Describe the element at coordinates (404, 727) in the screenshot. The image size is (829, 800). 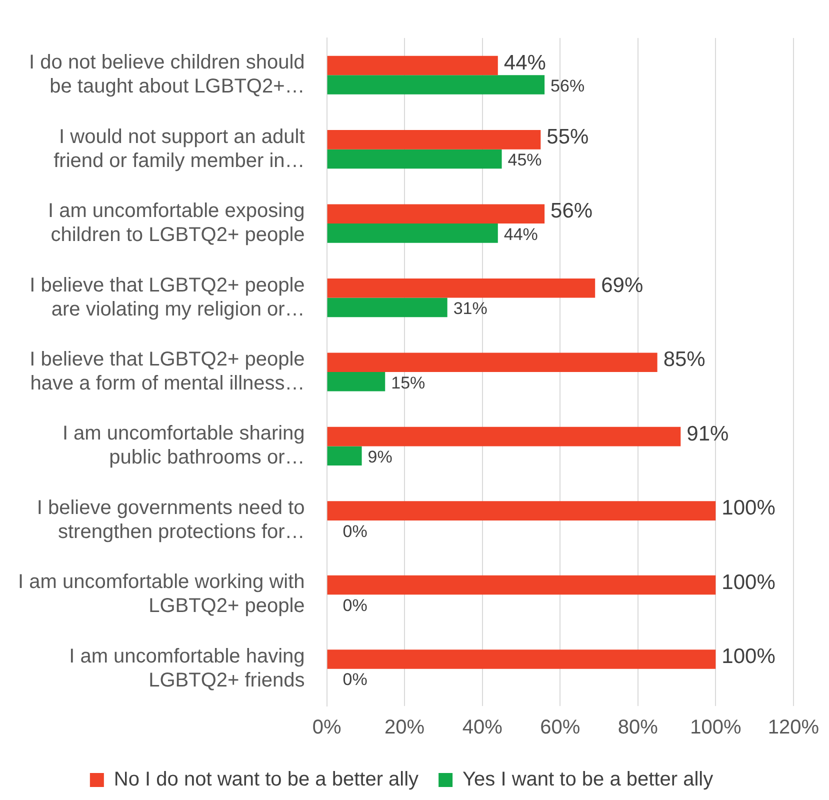
I see `x-tick-label: 20%` at that location.